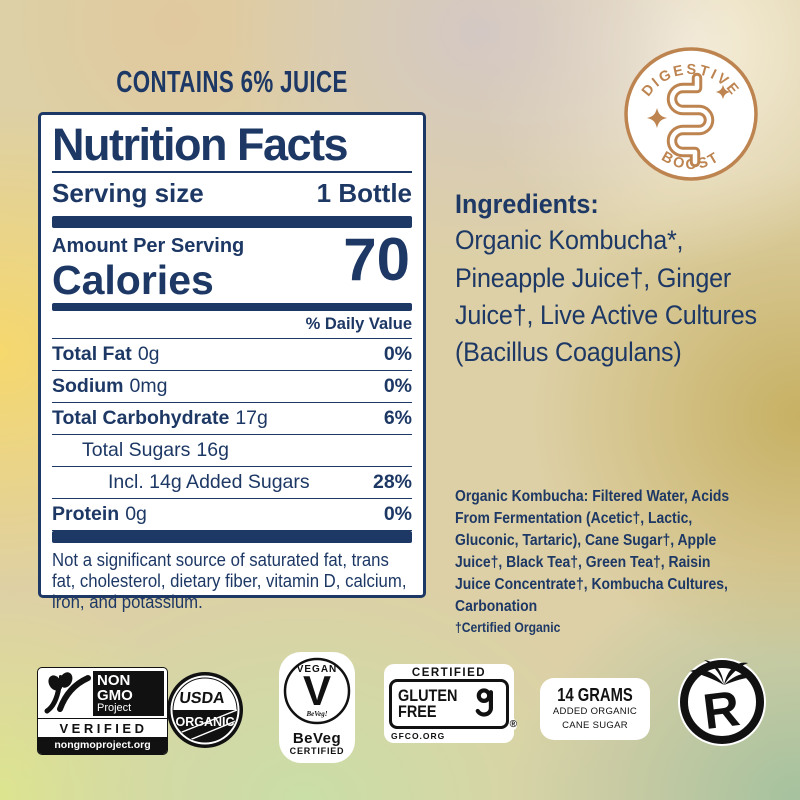 The image size is (800, 800). I want to click on calories-value: 70, so click(376, 260).